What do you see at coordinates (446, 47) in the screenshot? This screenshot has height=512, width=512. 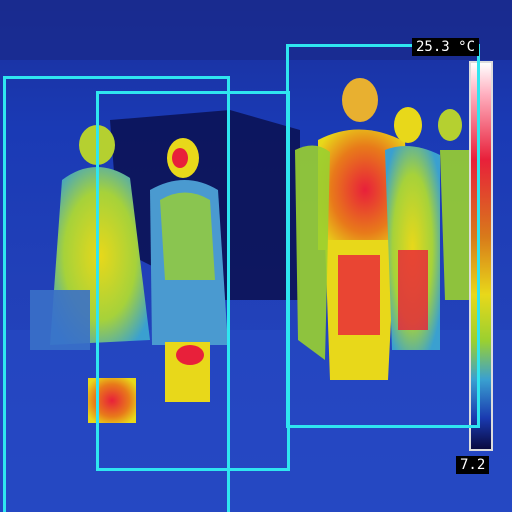 I see `max-temperature-label: 25.3 °C` at bounding box center [446, 47].